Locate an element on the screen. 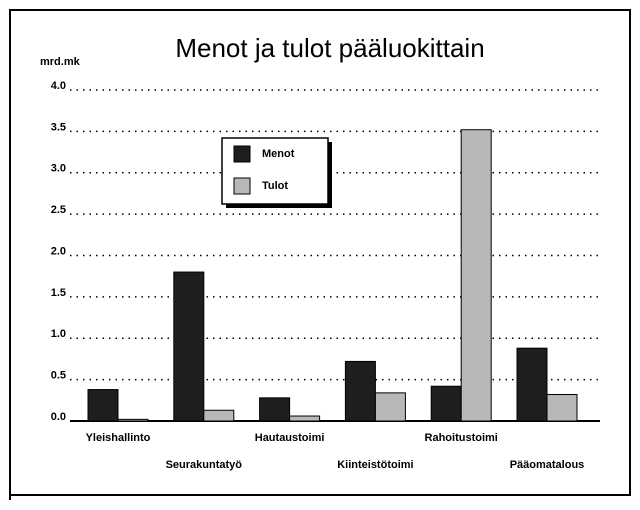  y-tick-label: 0.5 is located at coordinates (58, 376).